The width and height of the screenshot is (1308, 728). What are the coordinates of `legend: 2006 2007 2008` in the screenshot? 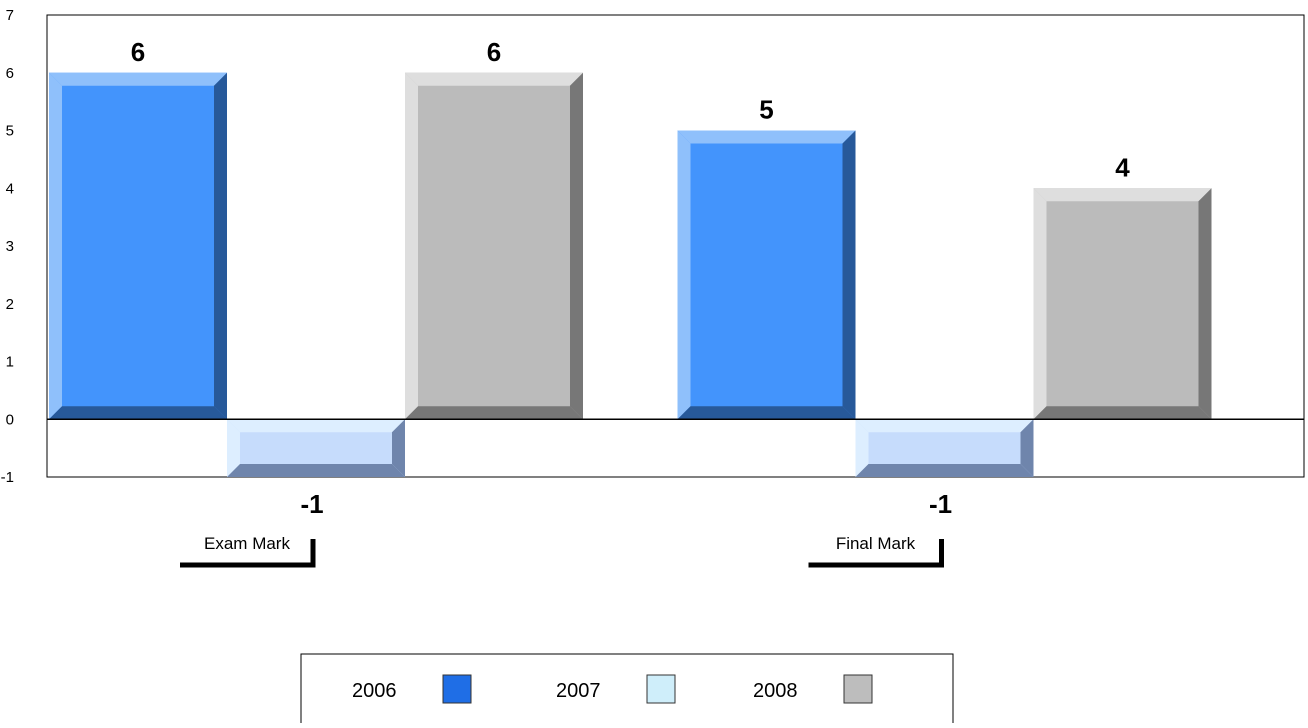 It's located at (627, 690).